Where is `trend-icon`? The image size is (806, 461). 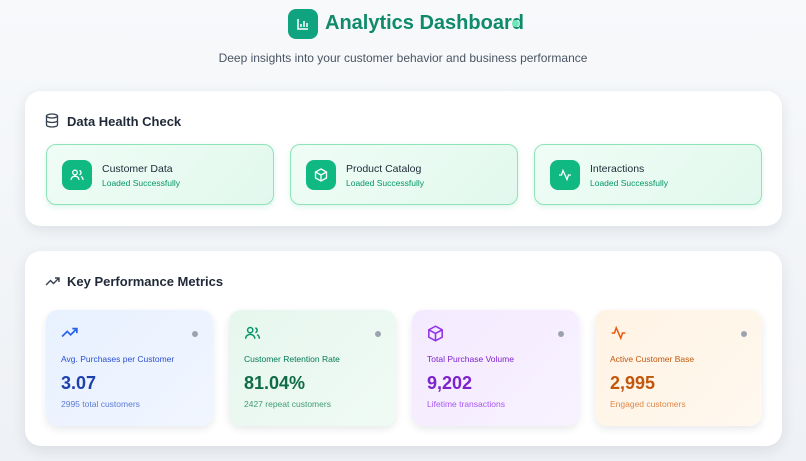
trend-icon is located at coordinates (52, 281).